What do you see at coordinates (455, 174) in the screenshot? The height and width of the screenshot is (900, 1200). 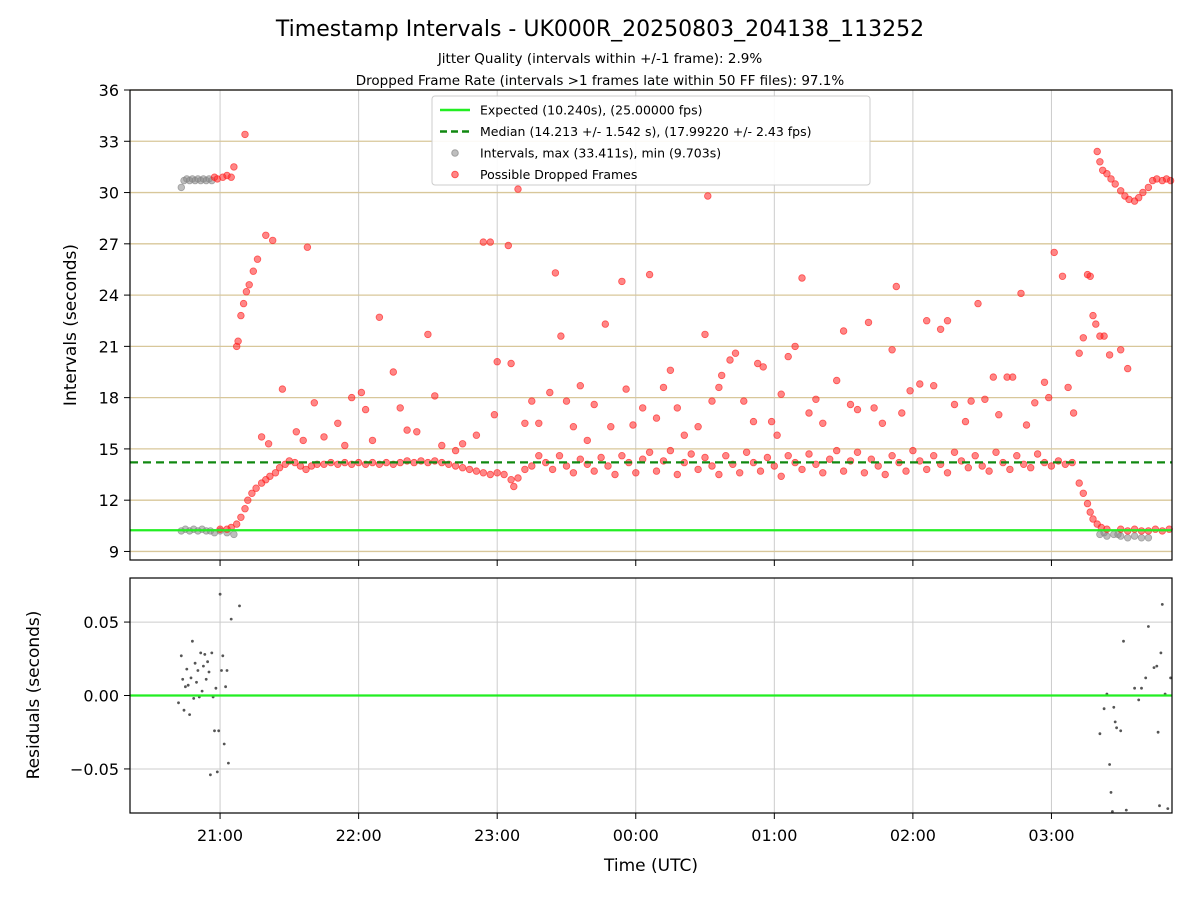 I see `legend-swatch-marker` at bounding box center [455, 174].